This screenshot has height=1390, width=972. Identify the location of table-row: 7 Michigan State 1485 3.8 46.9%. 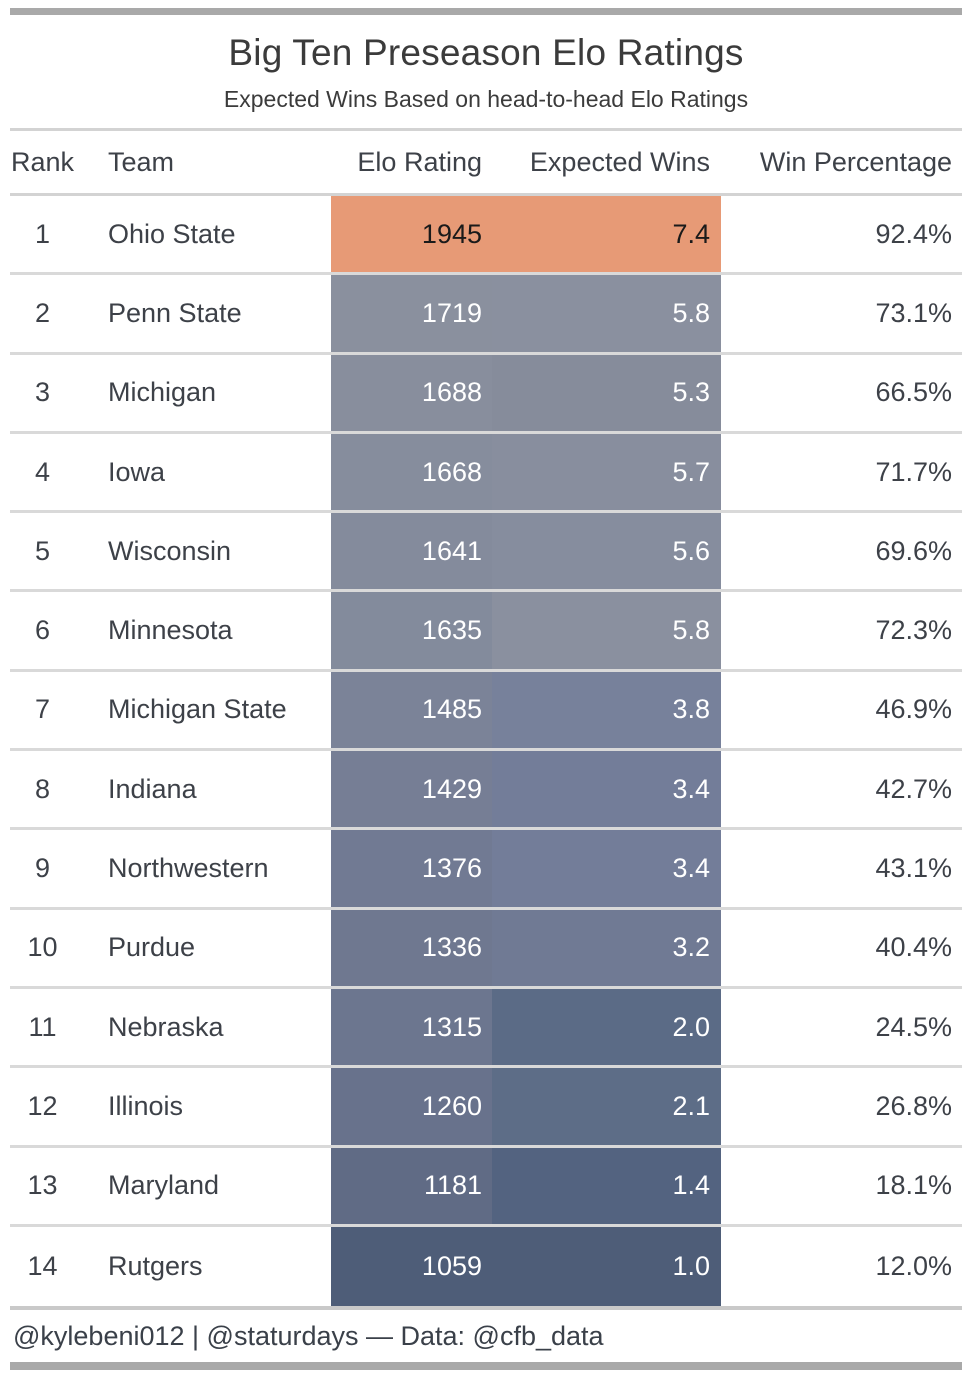
(486, 711).